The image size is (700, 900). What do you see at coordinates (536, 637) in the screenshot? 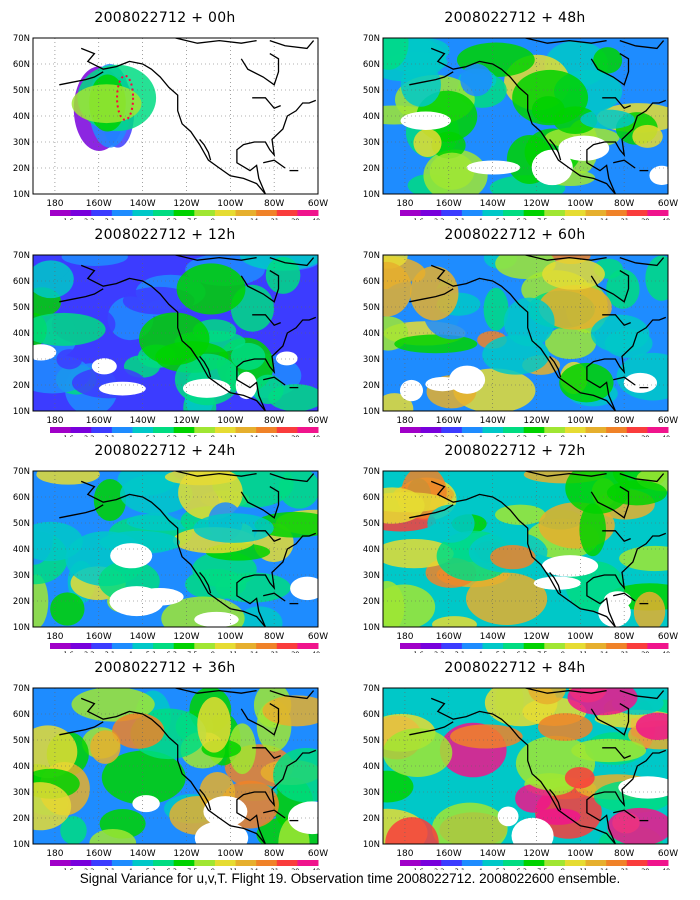
I see `lon-tick-label: 120W` at bounding box center [536, 637].